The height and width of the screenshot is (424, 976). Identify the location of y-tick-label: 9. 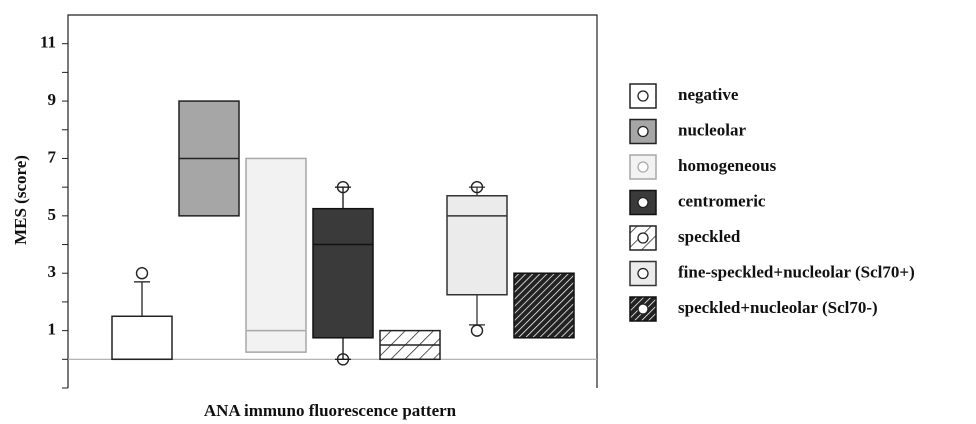
(52, 99).